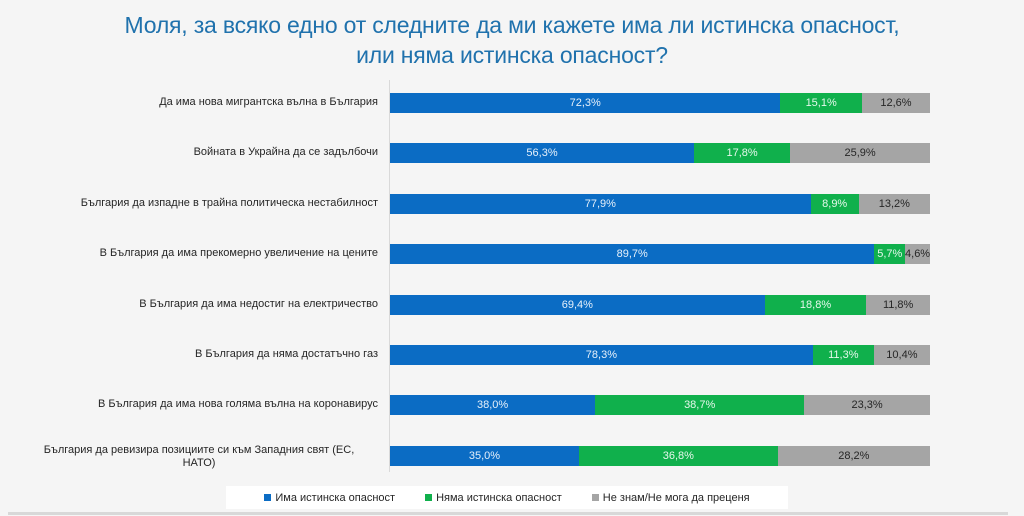  I want to click on bar-row: 72,3% 15,1% 12,6%, so click(660, 103).